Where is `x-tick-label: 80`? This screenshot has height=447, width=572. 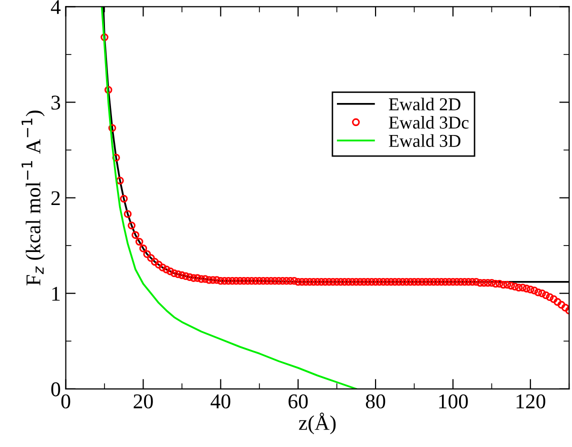 x-tick-label: 80 is located at coordinates (376, 401).